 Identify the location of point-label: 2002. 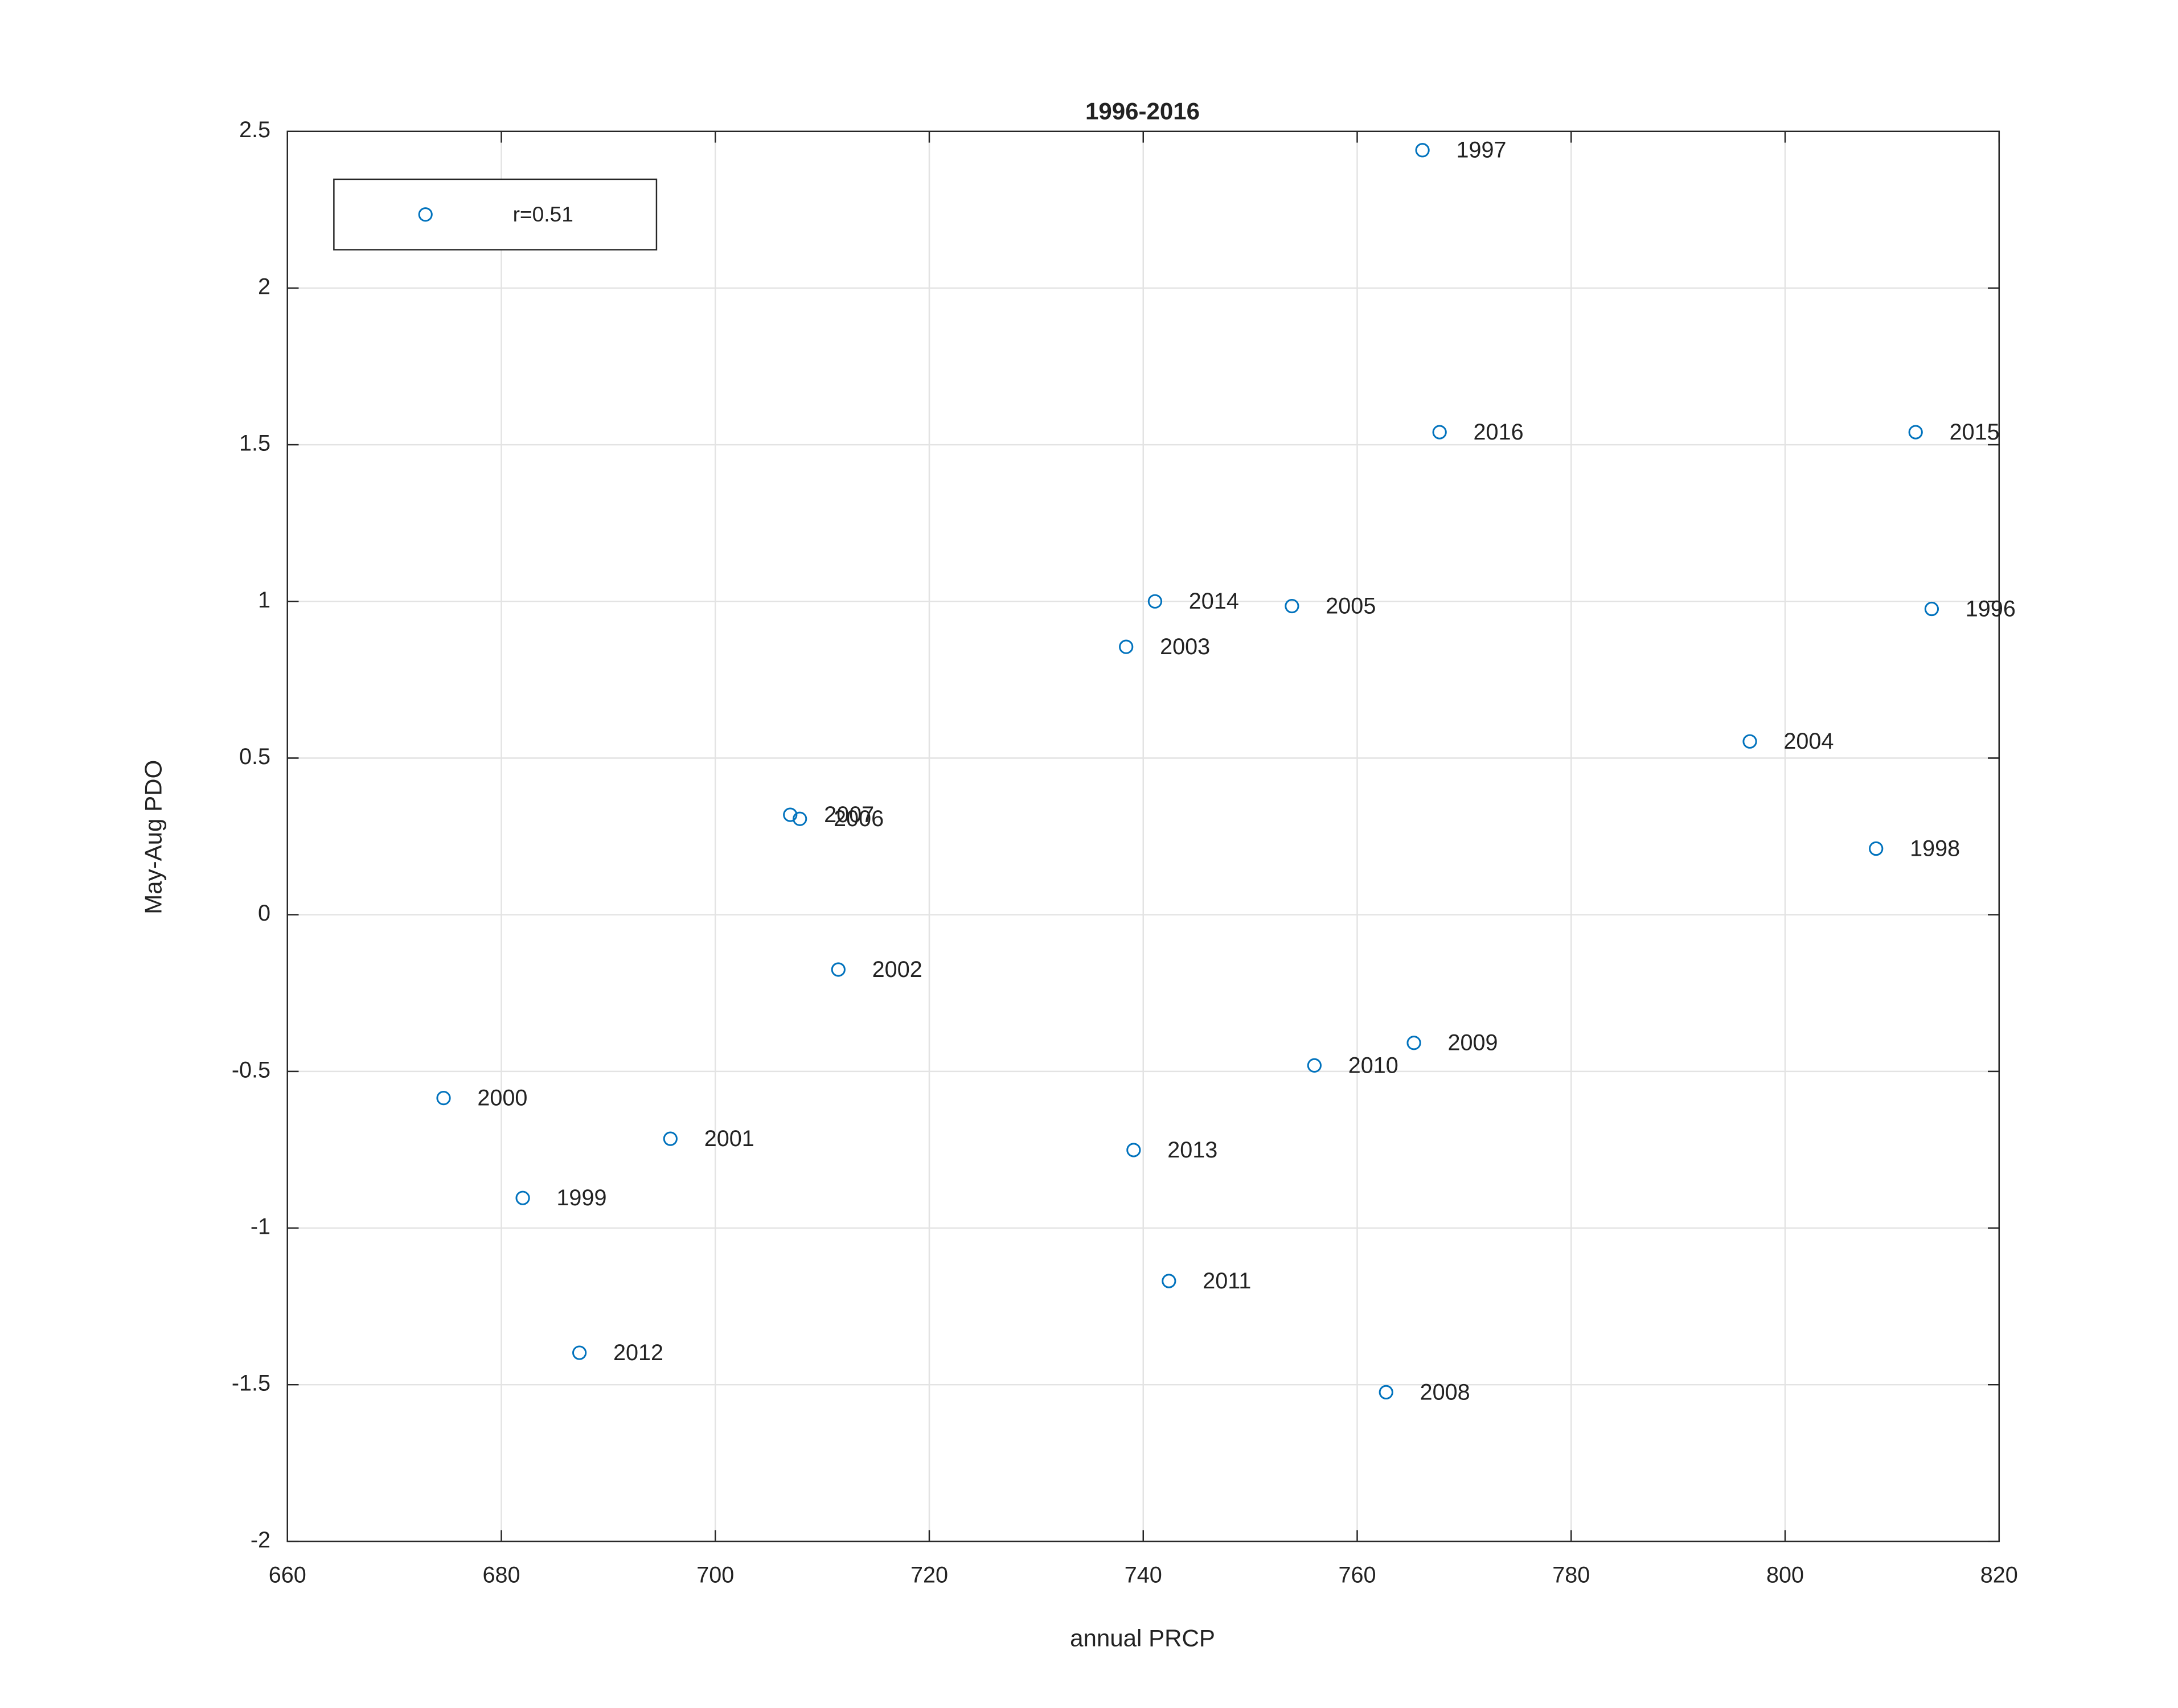
(897, 969).